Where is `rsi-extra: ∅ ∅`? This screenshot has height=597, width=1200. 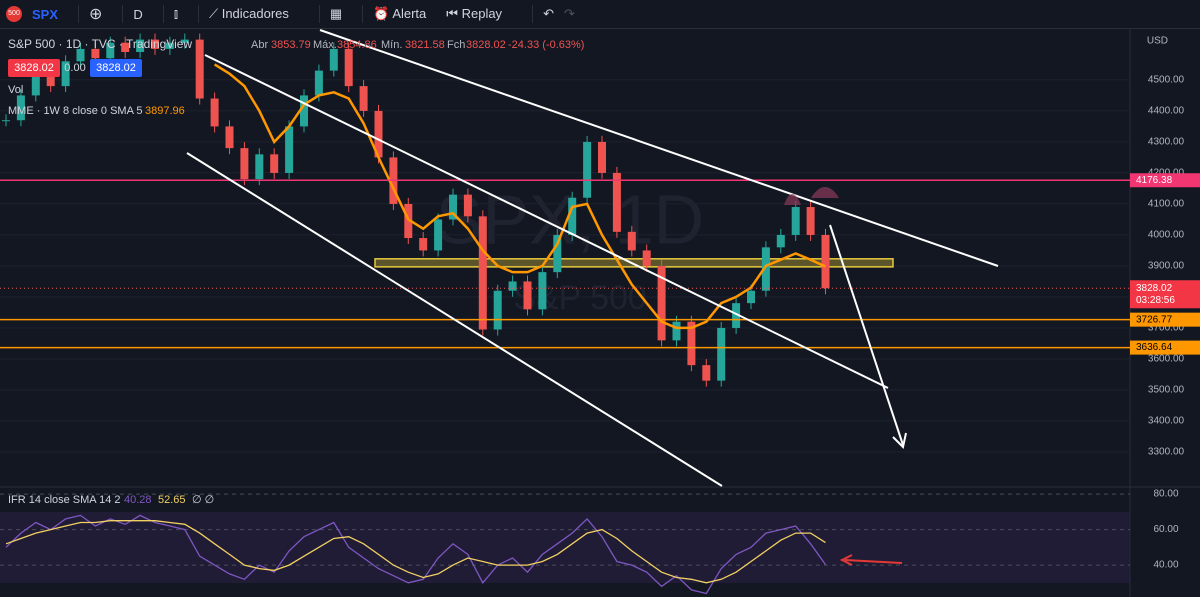
rsi-extra: ∅ ∅ is located at coordinates (203, 500).